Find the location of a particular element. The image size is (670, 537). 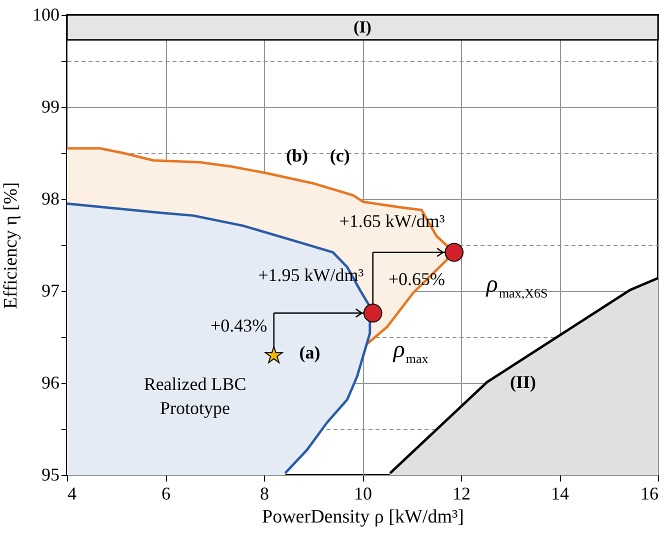

y-tick-label: 95 is located at coordinates (51, 474).